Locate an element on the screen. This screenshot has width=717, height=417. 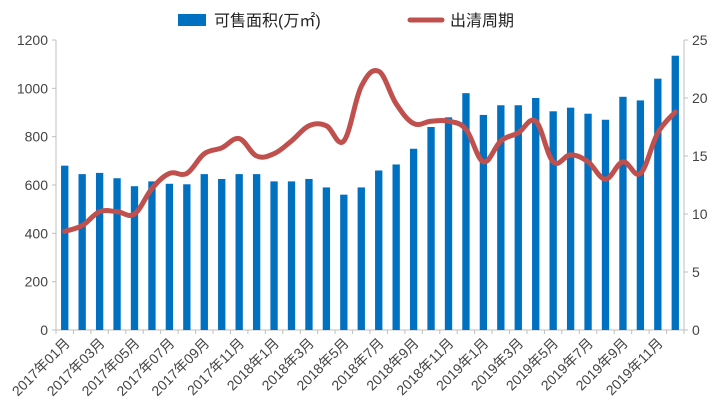
y-left-tick-label: 800 is located at coordinates (37, 137).